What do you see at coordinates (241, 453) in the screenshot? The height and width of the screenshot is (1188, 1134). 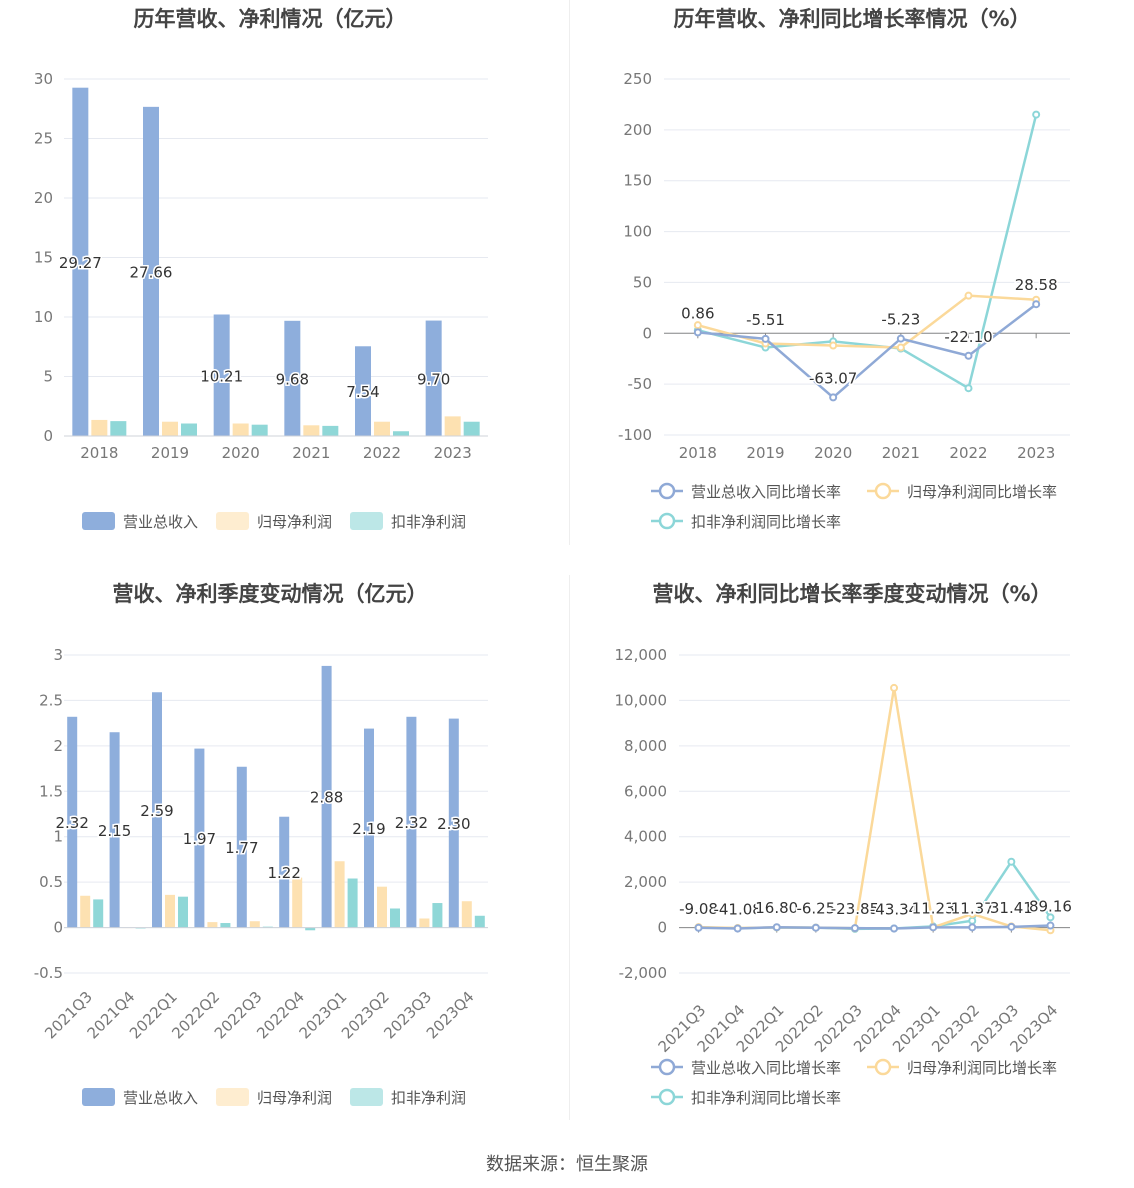 I see `x-tick-label: 2020` at bounding box center [241, 453].